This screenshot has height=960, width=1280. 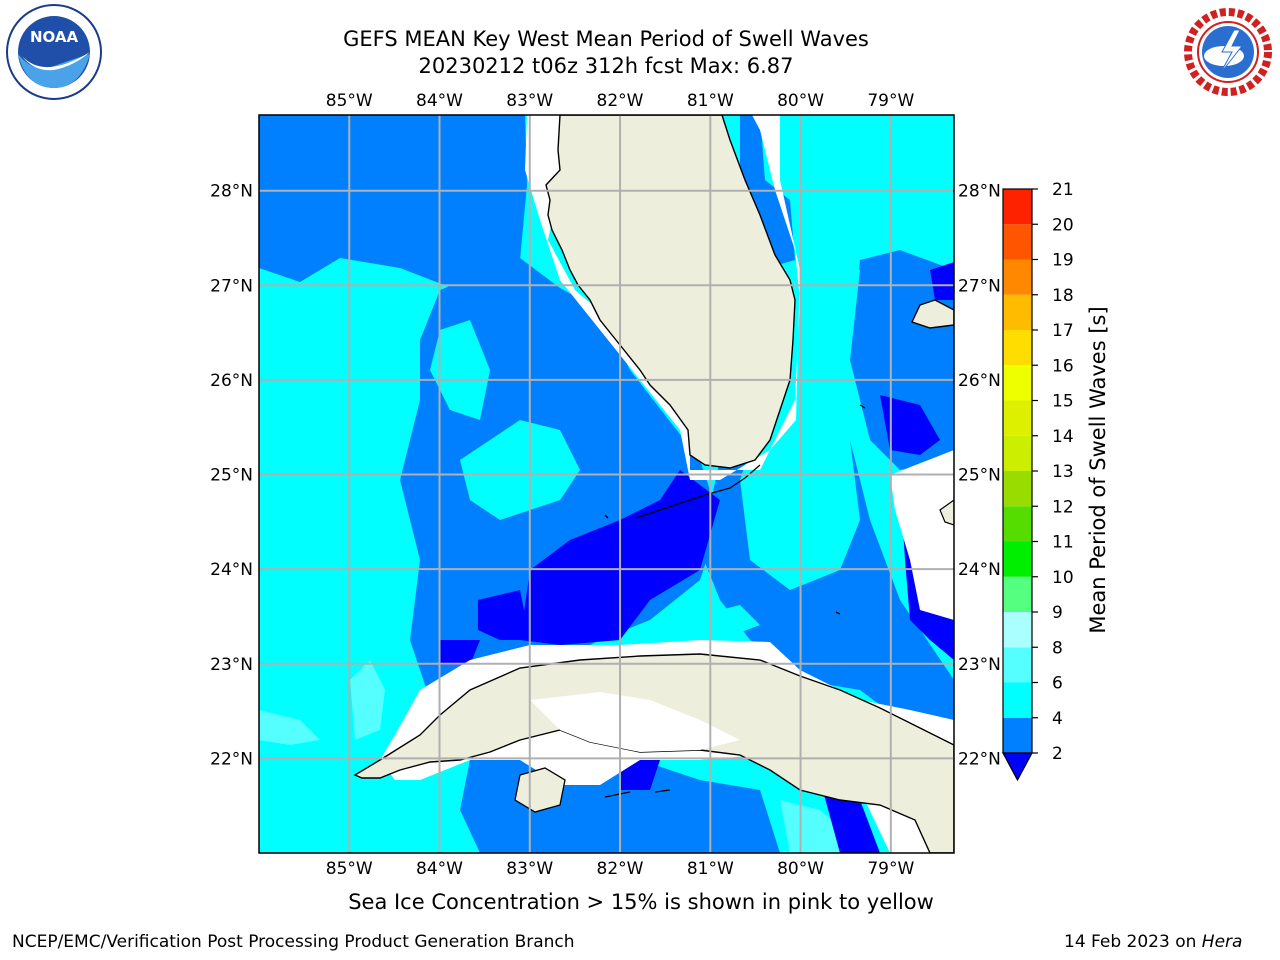 I want to click on nws-logo-icon, so click(x=1228, y=52).